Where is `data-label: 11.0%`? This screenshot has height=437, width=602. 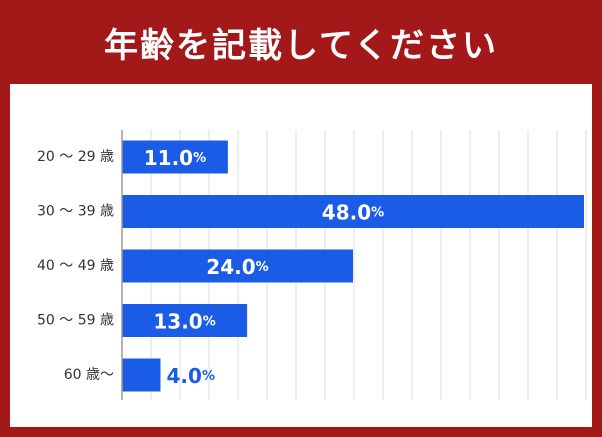 data-label: 11.0% is located at coordinates (175, 158).